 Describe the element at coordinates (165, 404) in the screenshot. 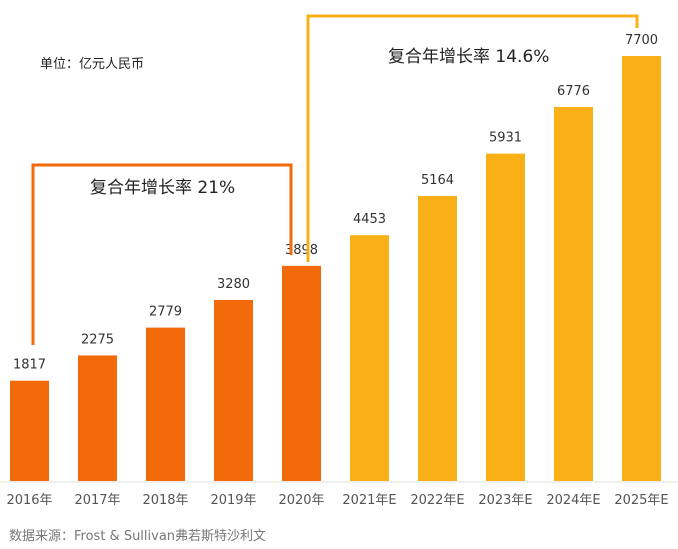

I see `bar-2018年` at that location.